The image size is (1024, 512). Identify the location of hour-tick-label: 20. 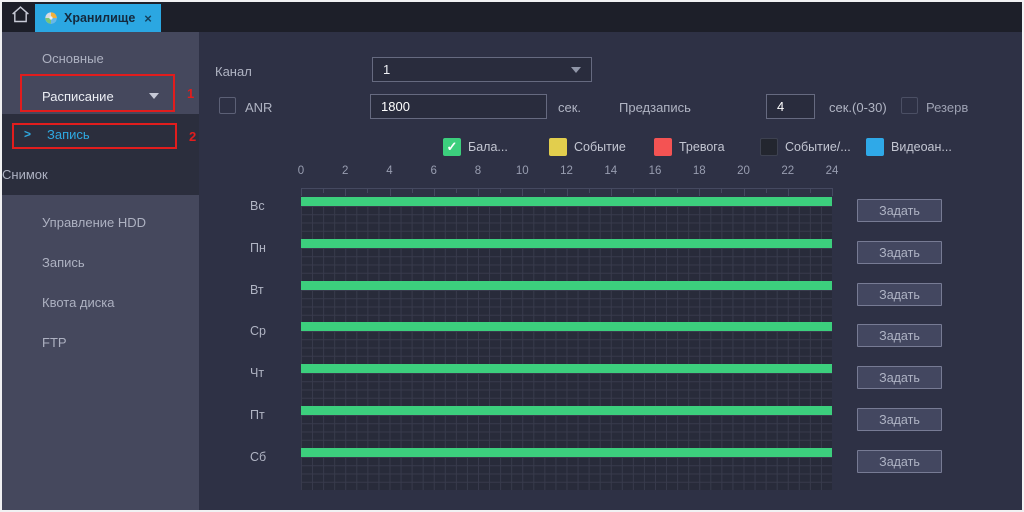
(743, 171).